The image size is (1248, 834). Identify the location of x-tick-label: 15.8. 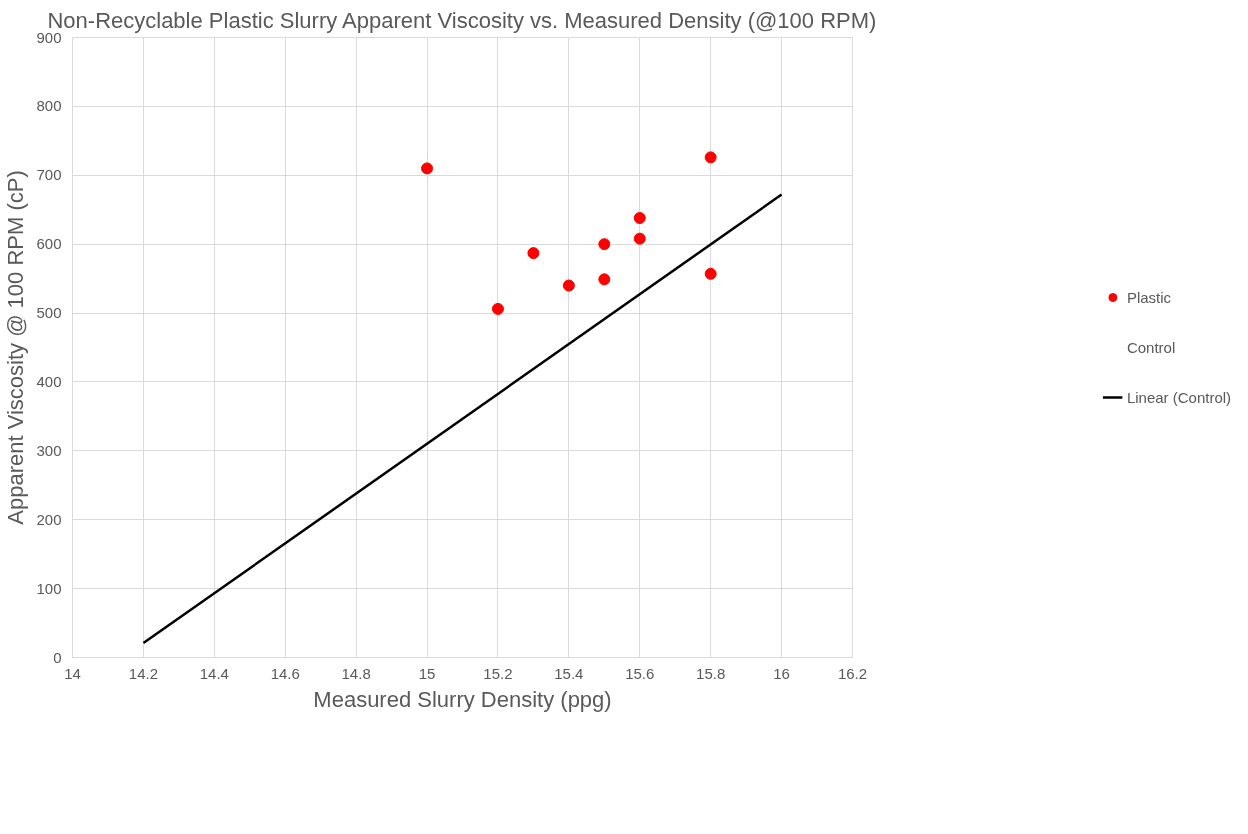
(711, 673).